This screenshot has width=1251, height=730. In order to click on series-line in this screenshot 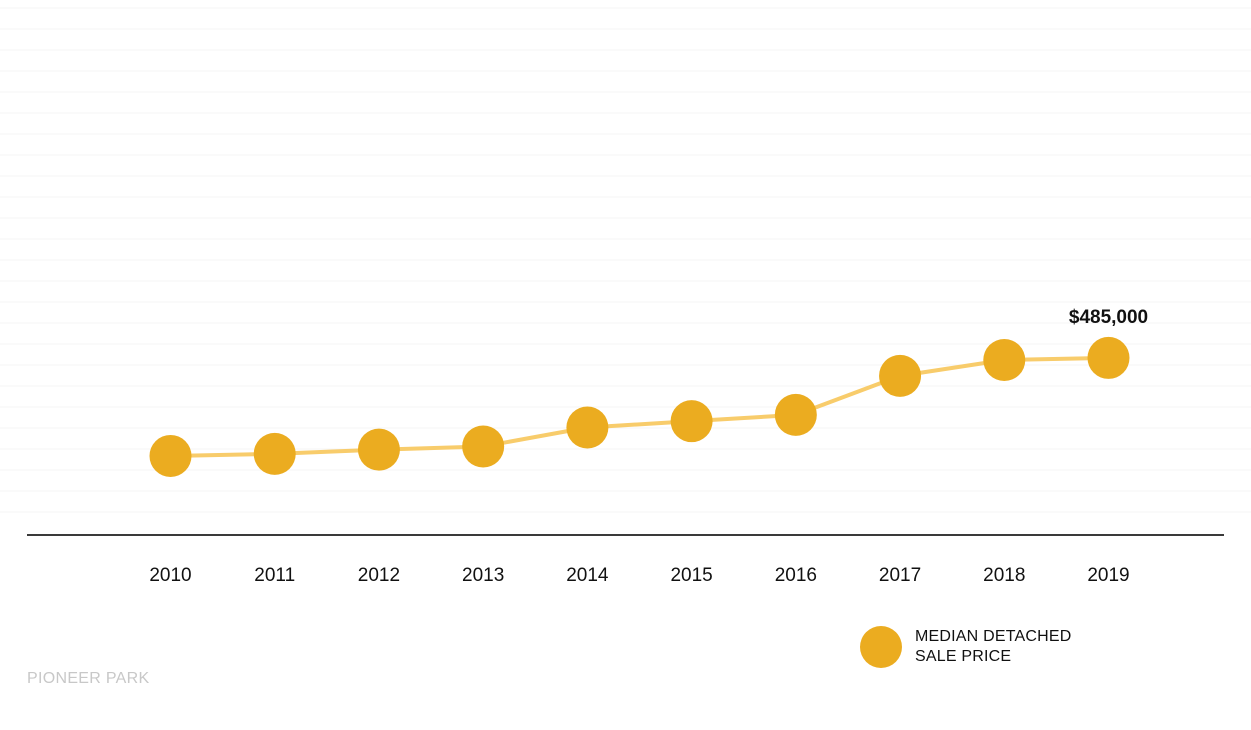, I will do `click(639, 406)`.